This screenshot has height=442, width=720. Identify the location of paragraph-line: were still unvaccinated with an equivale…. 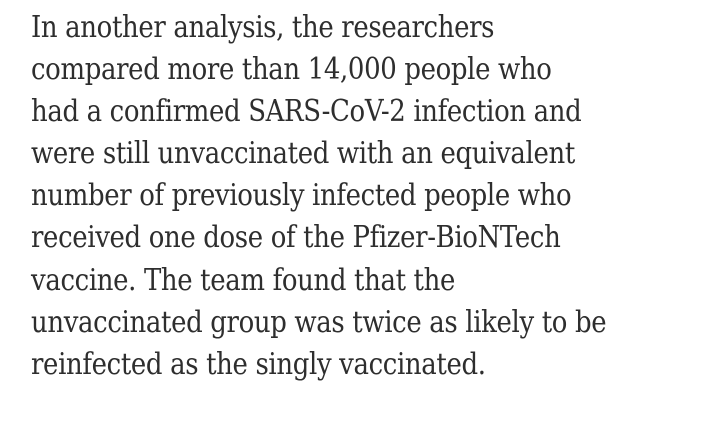
(303, 153).